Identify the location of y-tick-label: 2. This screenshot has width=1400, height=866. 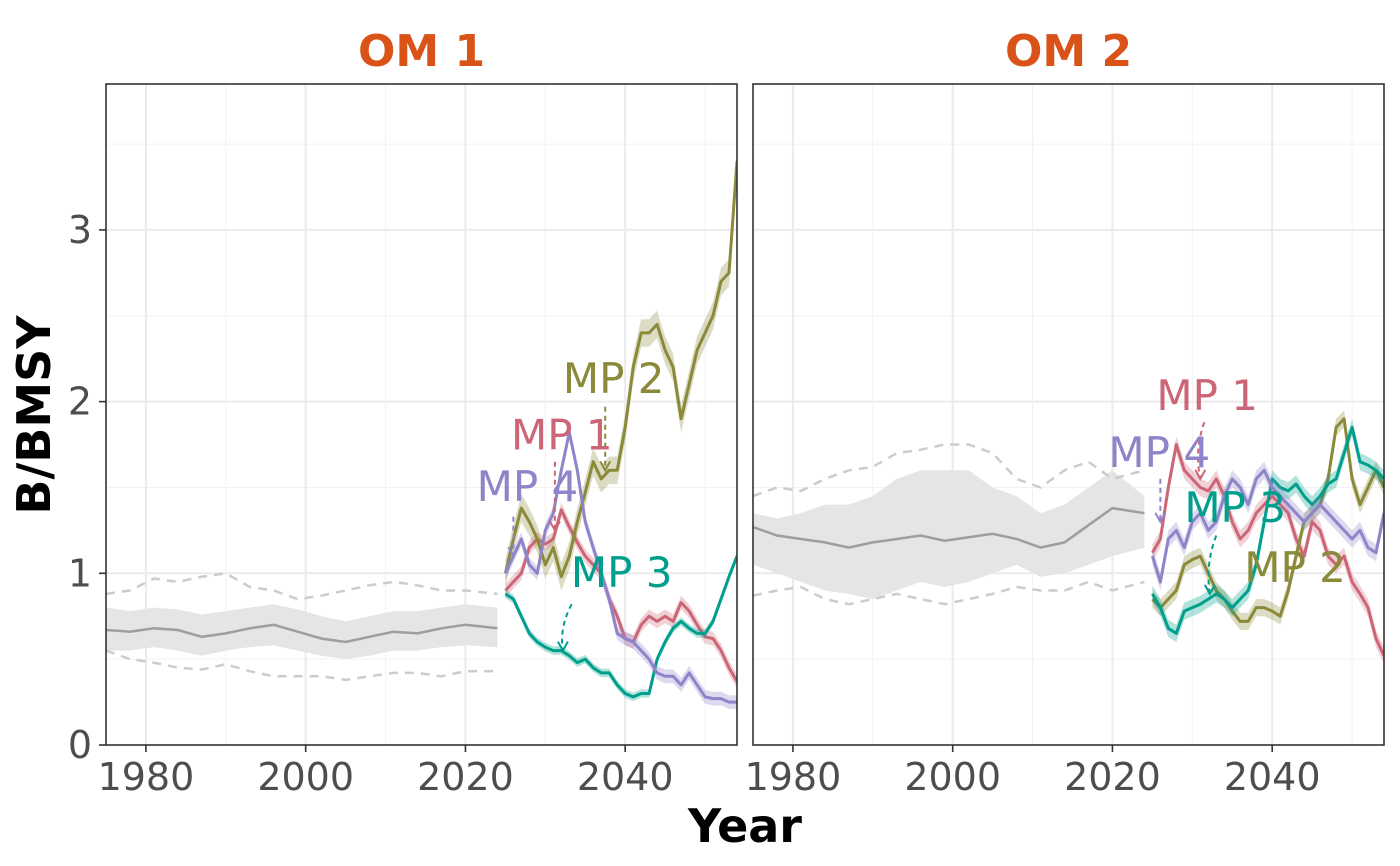
(80, 402).